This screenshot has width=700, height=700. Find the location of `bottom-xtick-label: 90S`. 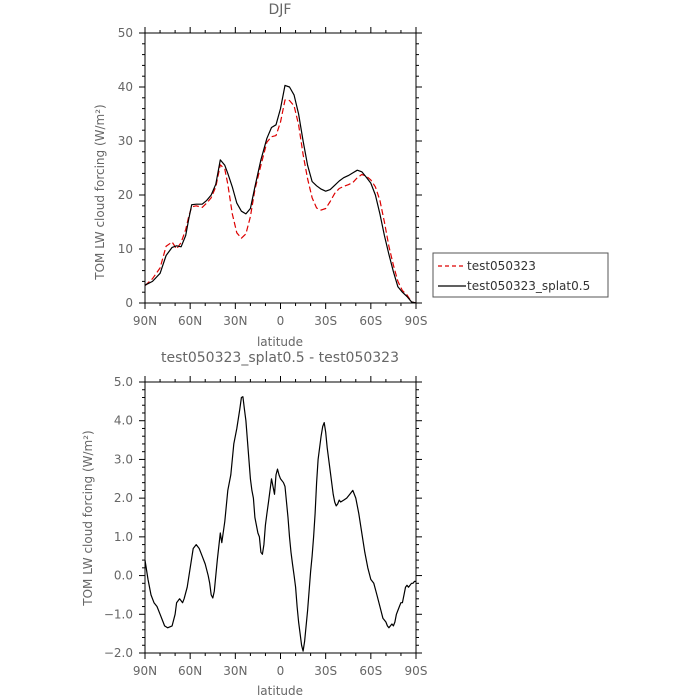

bottom-xtick-label: 90S is located at coordinates (416, 671).